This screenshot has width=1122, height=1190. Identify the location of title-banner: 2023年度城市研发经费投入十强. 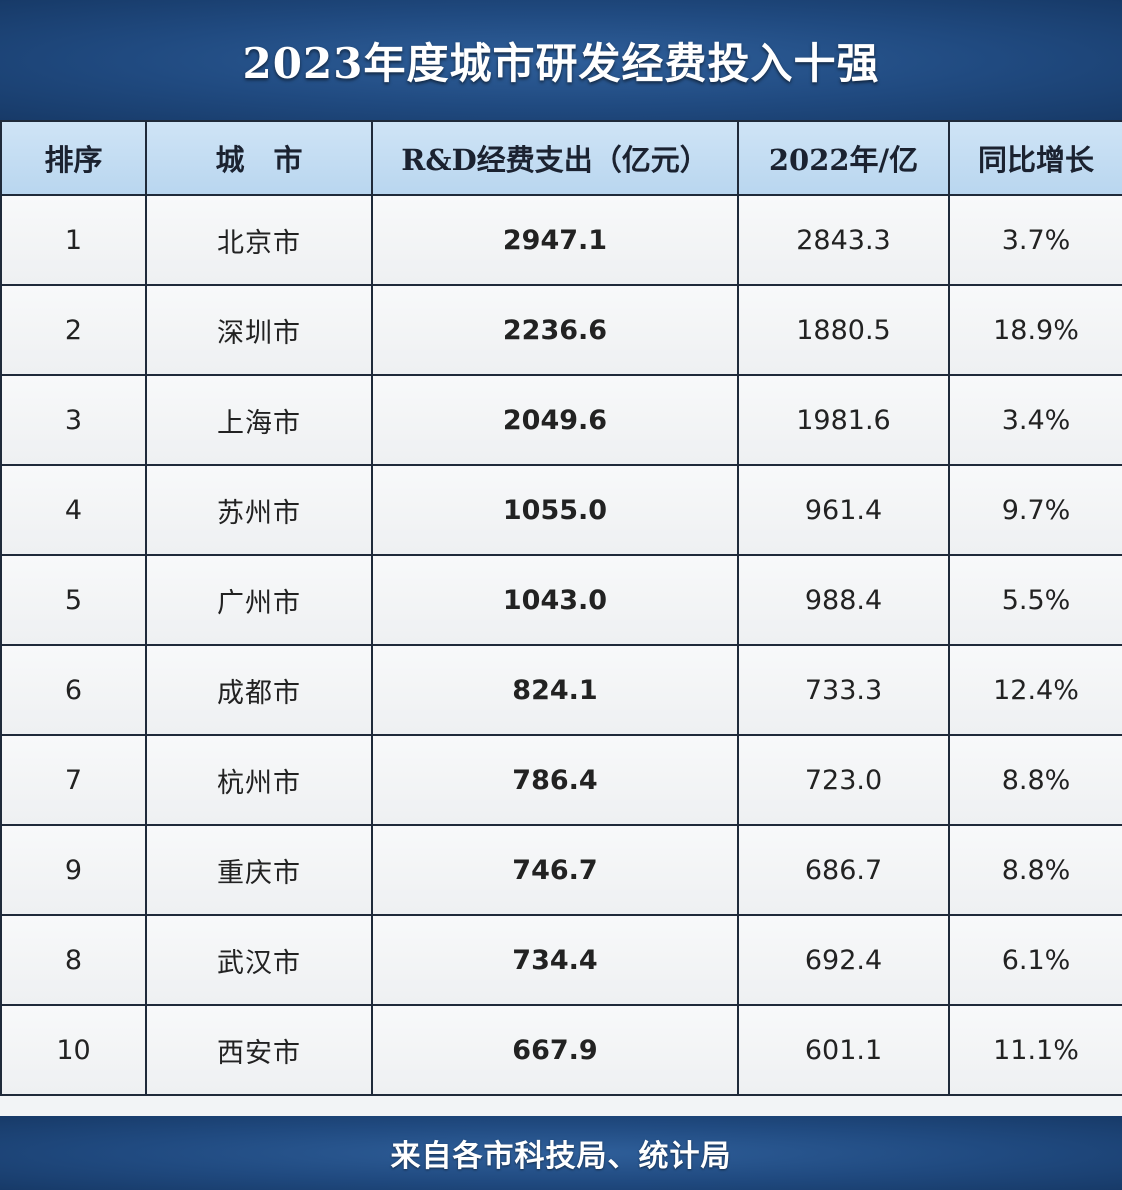
(561, 60).